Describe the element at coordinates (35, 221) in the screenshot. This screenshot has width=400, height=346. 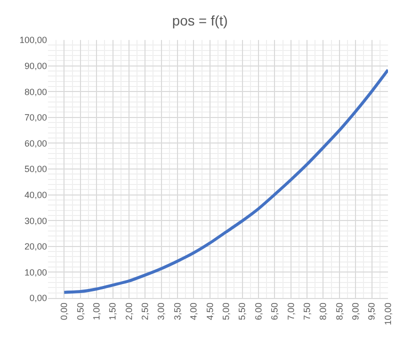
I see `y-tick-label: 30,00` at that location.